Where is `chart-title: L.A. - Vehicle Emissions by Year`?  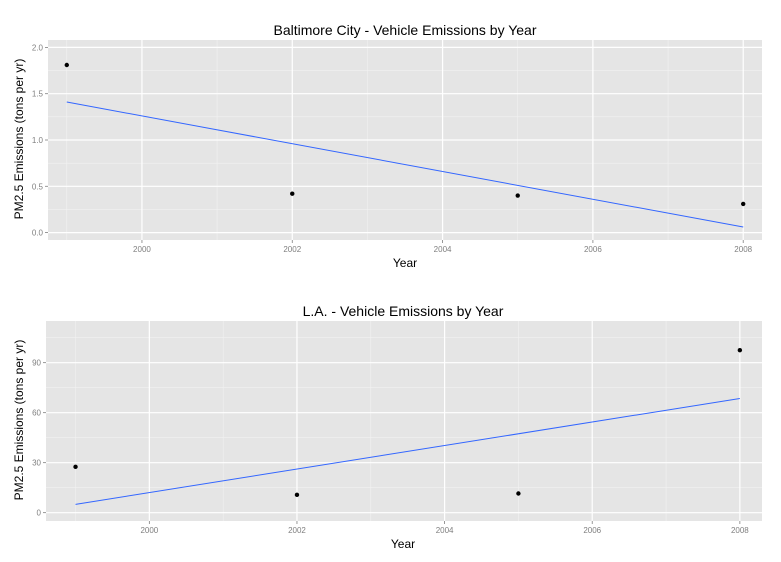 chart-title: L.A. - Vehicle Emissions by Year is located at coordinates (403, 311).